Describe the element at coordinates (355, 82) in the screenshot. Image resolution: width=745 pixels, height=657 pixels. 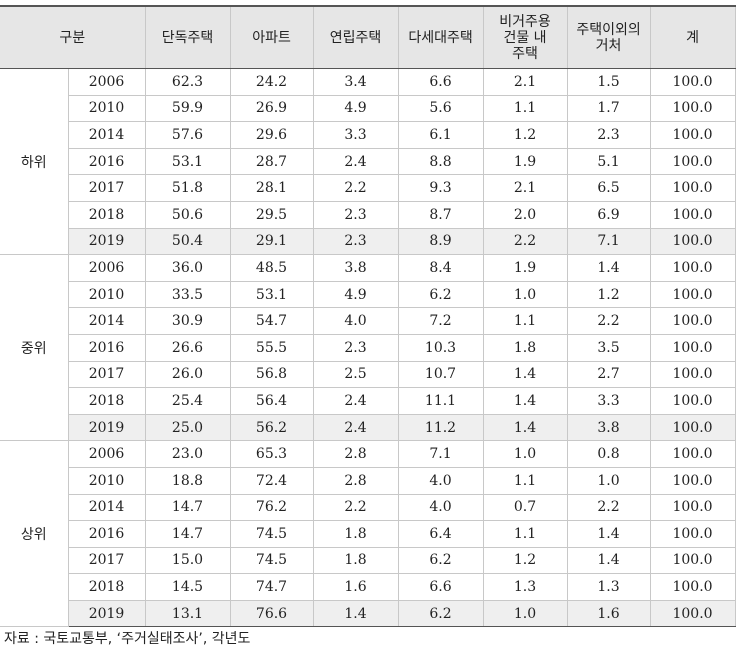
I see `value-cell: 3.4` at that location.